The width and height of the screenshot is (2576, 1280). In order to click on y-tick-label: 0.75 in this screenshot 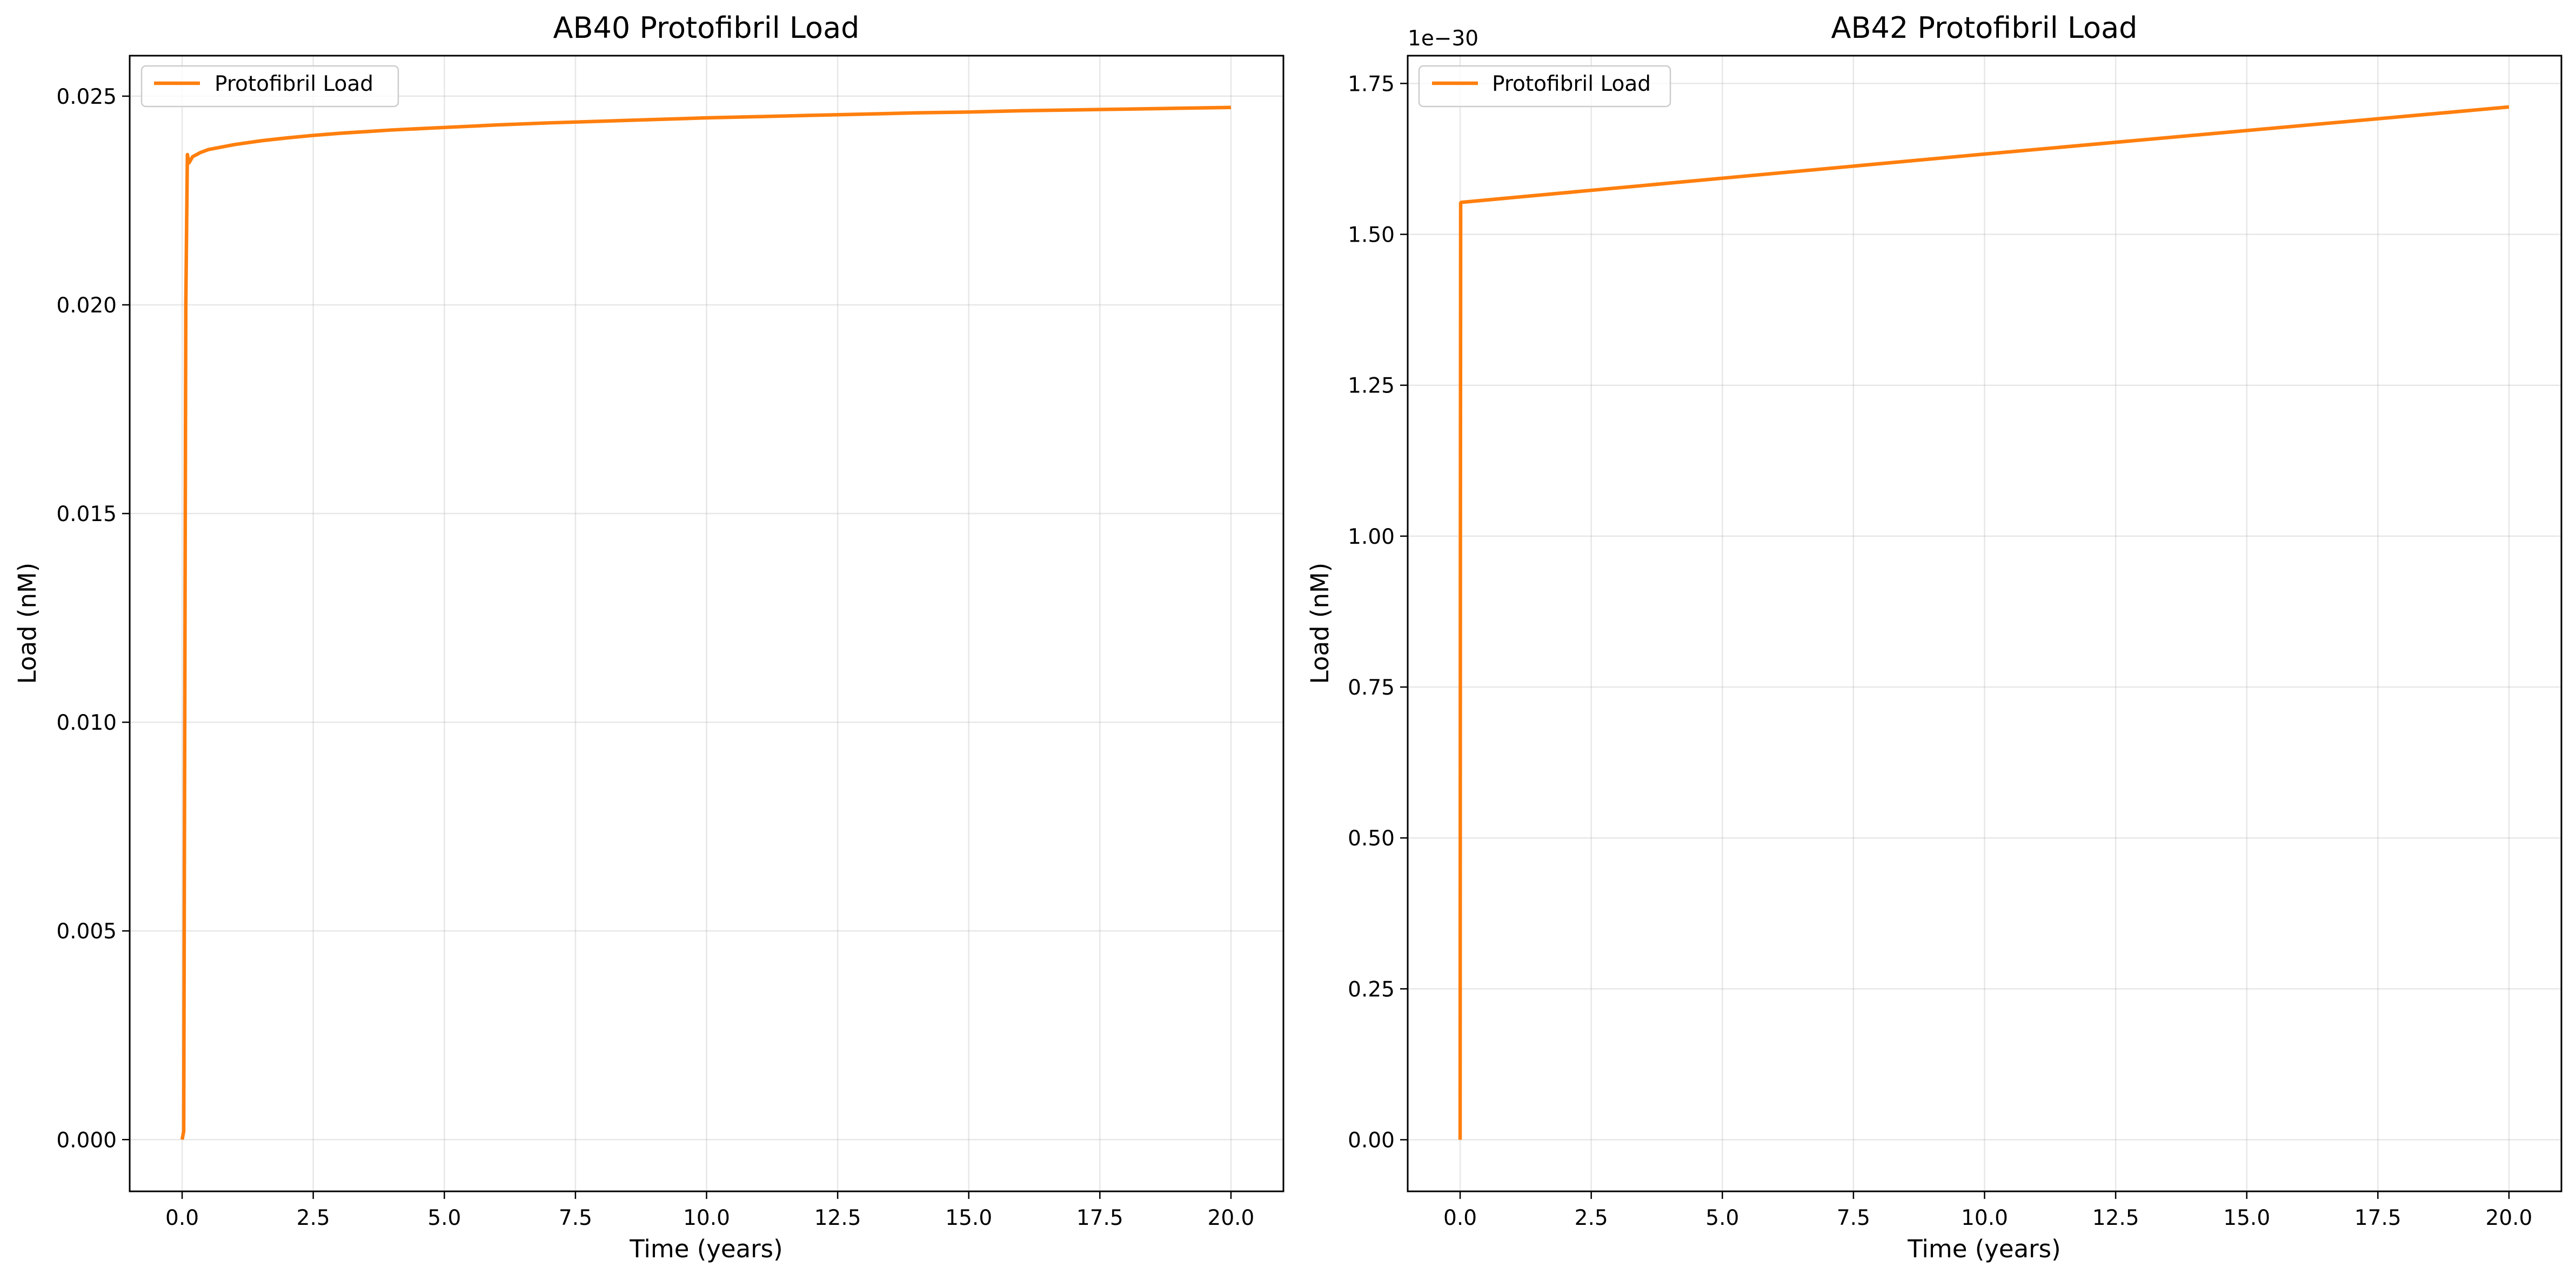, I will do `click(1371, 688)`.